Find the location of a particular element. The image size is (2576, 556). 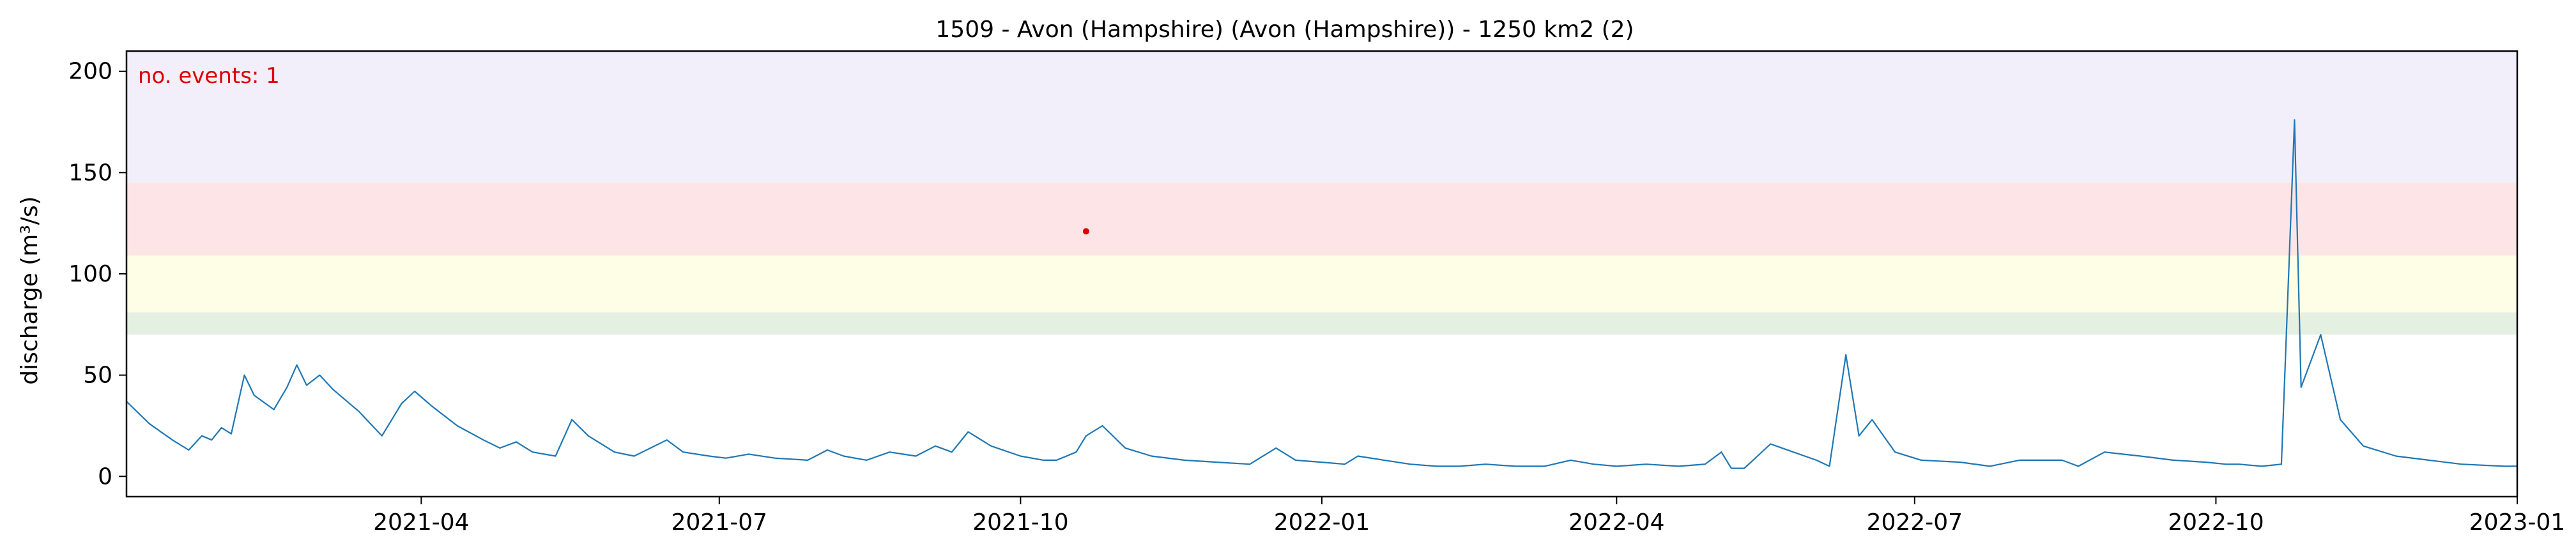

x-tick-label: 2021-04 is located at coordinates (421, 522).